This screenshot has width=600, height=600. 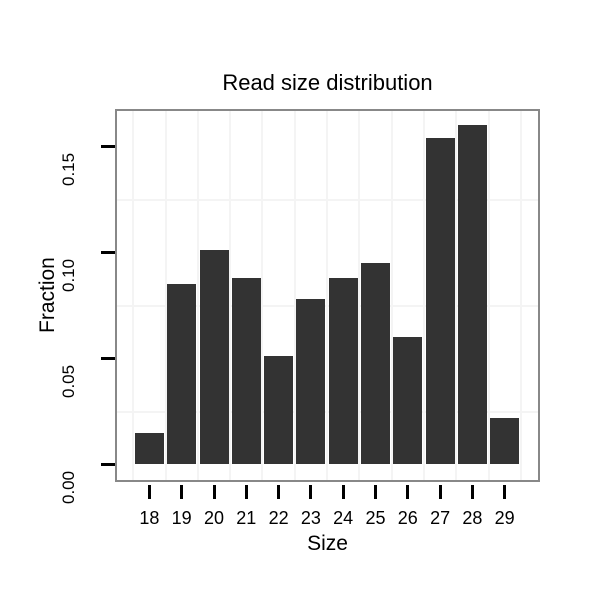 I want to click on x-axis-title: Size, so click(x=327, y=543).